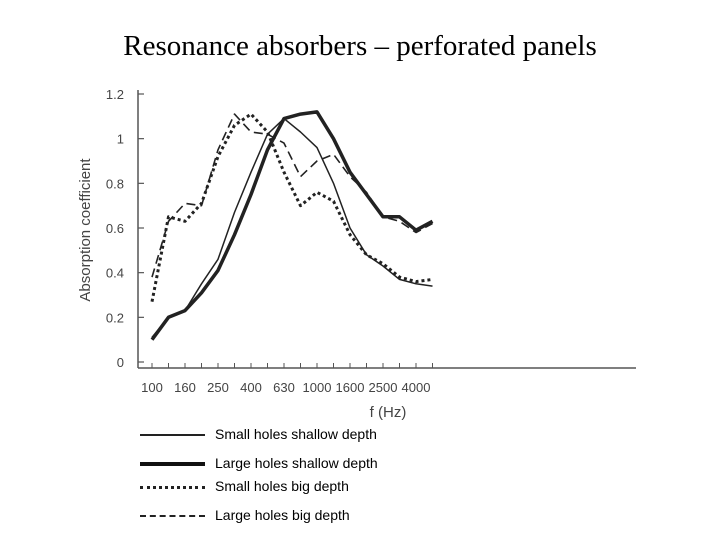 Image resolution: width=720 pixels, height=540 pixels. What do you see at coordinates (282, 486) in the screenshot?
I see `legend-label: Small holes big depth` at bounding box center [282, 486].